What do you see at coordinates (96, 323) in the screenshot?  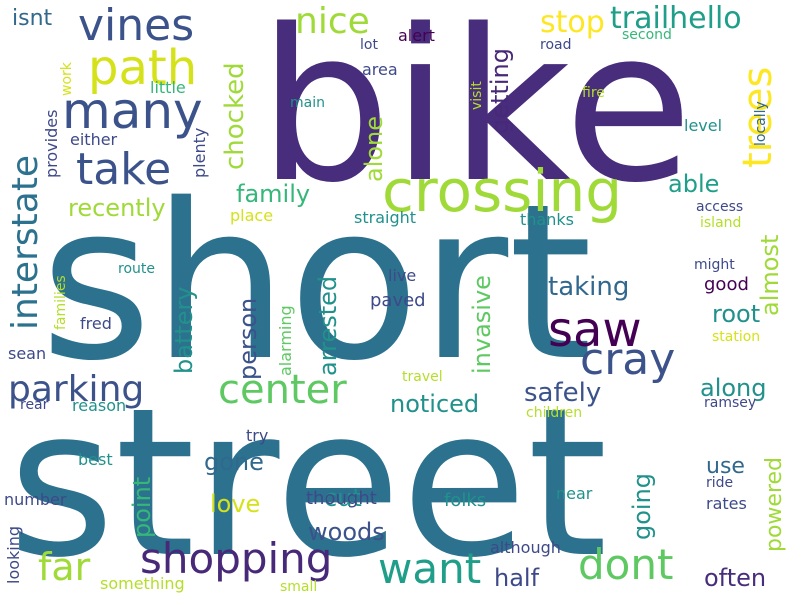 I see `cloud-word: fred` at bounding box center [96, 323].